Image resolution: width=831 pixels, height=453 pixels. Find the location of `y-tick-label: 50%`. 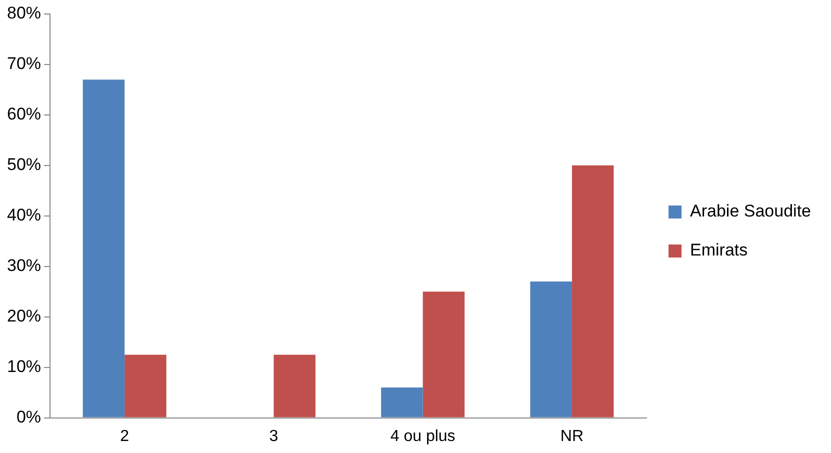

y-tick-label: 50% is located at coordinates (24, 164).